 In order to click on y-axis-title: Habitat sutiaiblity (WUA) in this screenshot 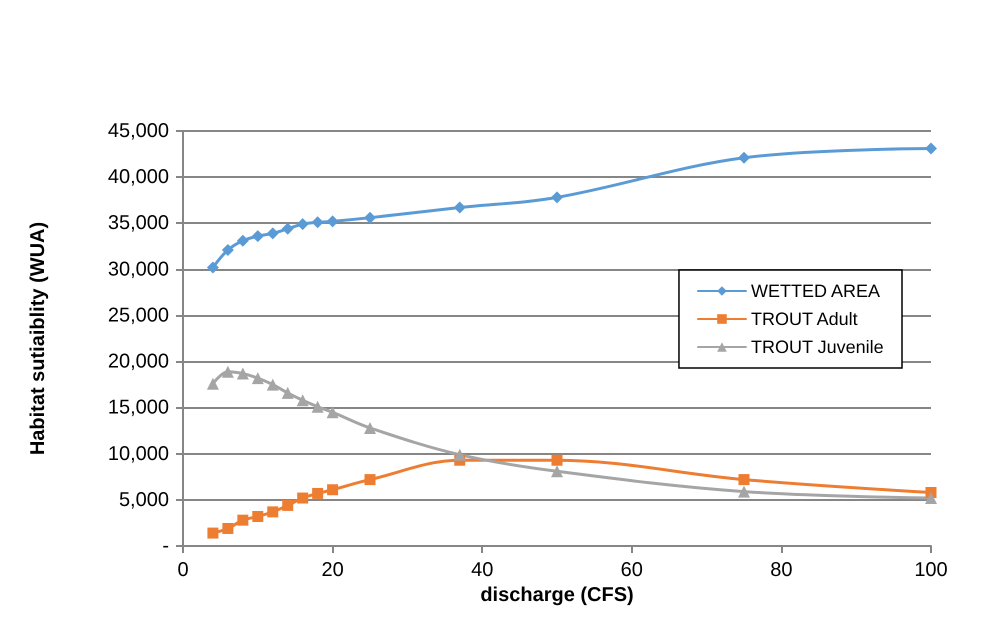, I will do `click(38, 339)`.